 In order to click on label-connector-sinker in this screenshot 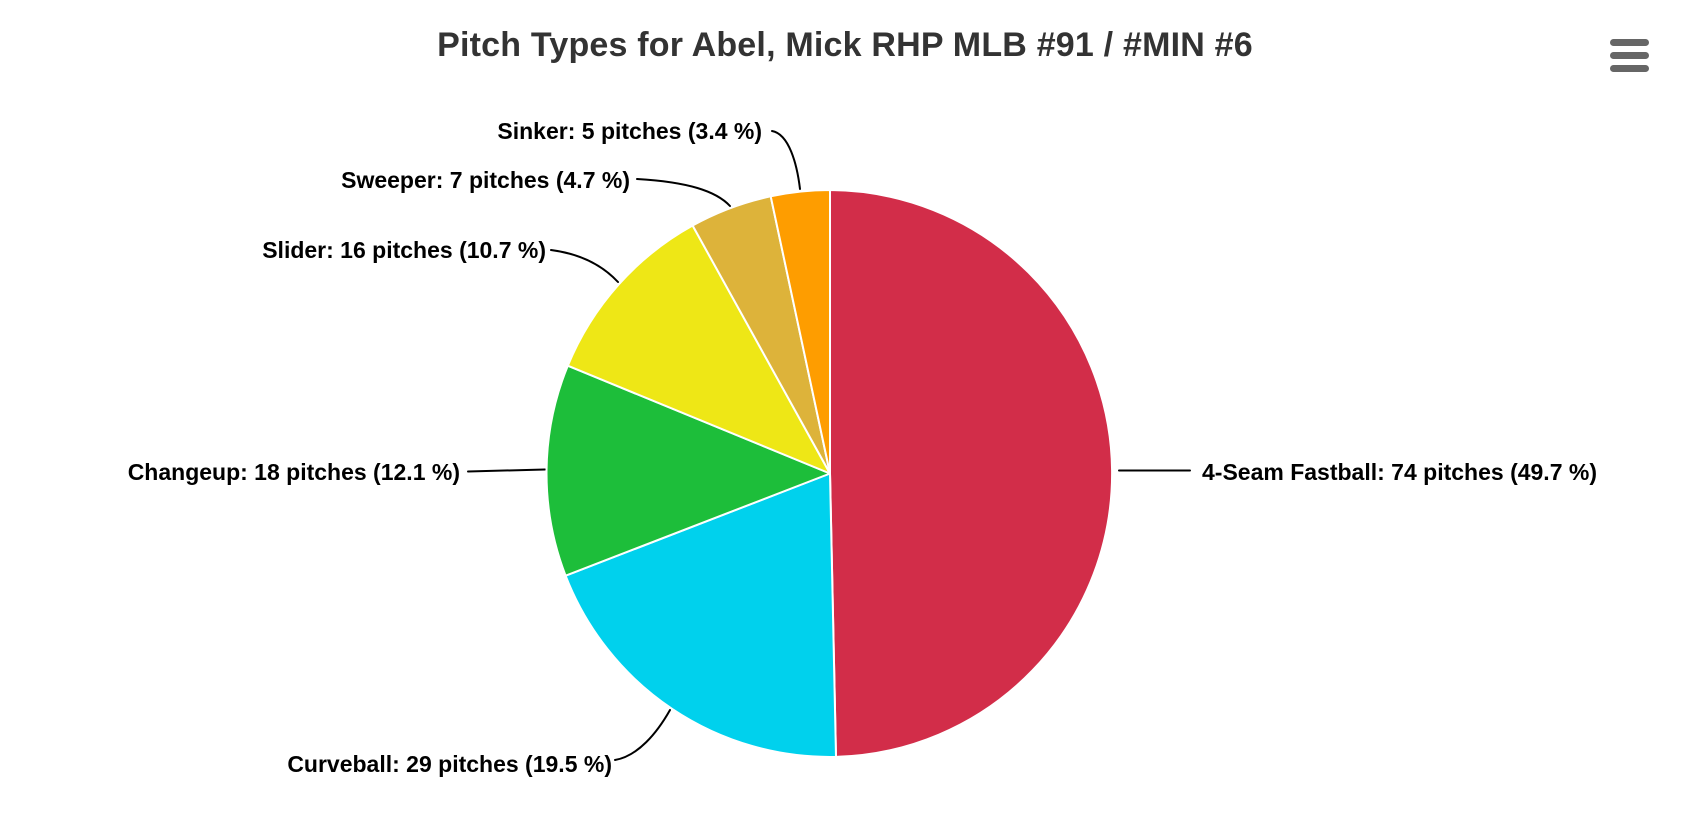, I will do `click(786, 160)`.